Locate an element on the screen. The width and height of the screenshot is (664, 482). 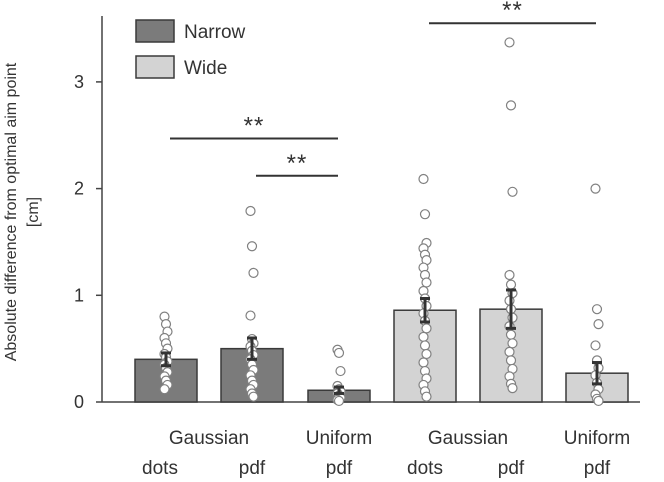
bars is located at coordinates (381, 355).